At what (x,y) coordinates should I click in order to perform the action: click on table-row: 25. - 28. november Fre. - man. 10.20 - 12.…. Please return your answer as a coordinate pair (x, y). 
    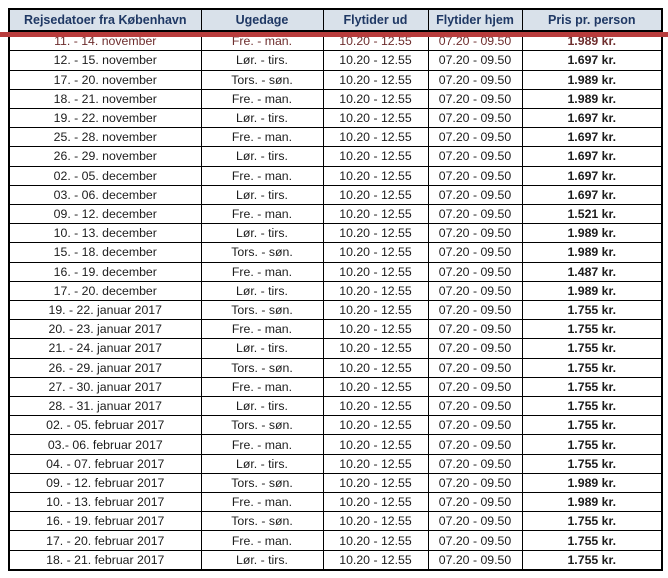
    Looking at the image, I should click on (335, 137).